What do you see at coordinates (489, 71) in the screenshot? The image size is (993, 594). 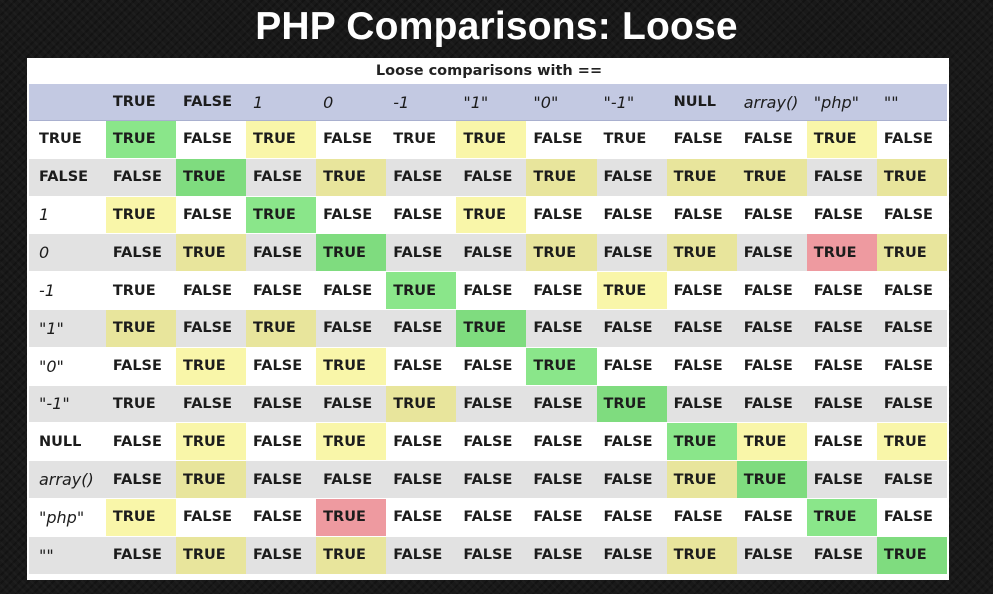 I see `table-caption: Loose comparisons with ==` at bounding box center [489, 71].